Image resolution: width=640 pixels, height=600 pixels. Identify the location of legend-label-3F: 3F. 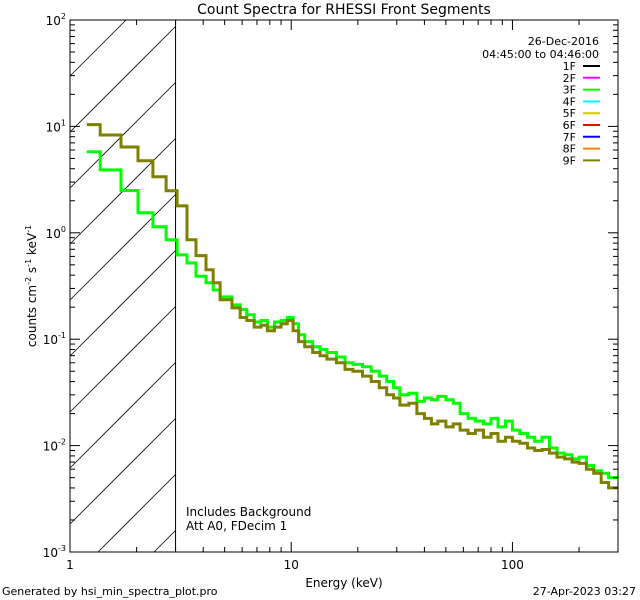
(569, 90).